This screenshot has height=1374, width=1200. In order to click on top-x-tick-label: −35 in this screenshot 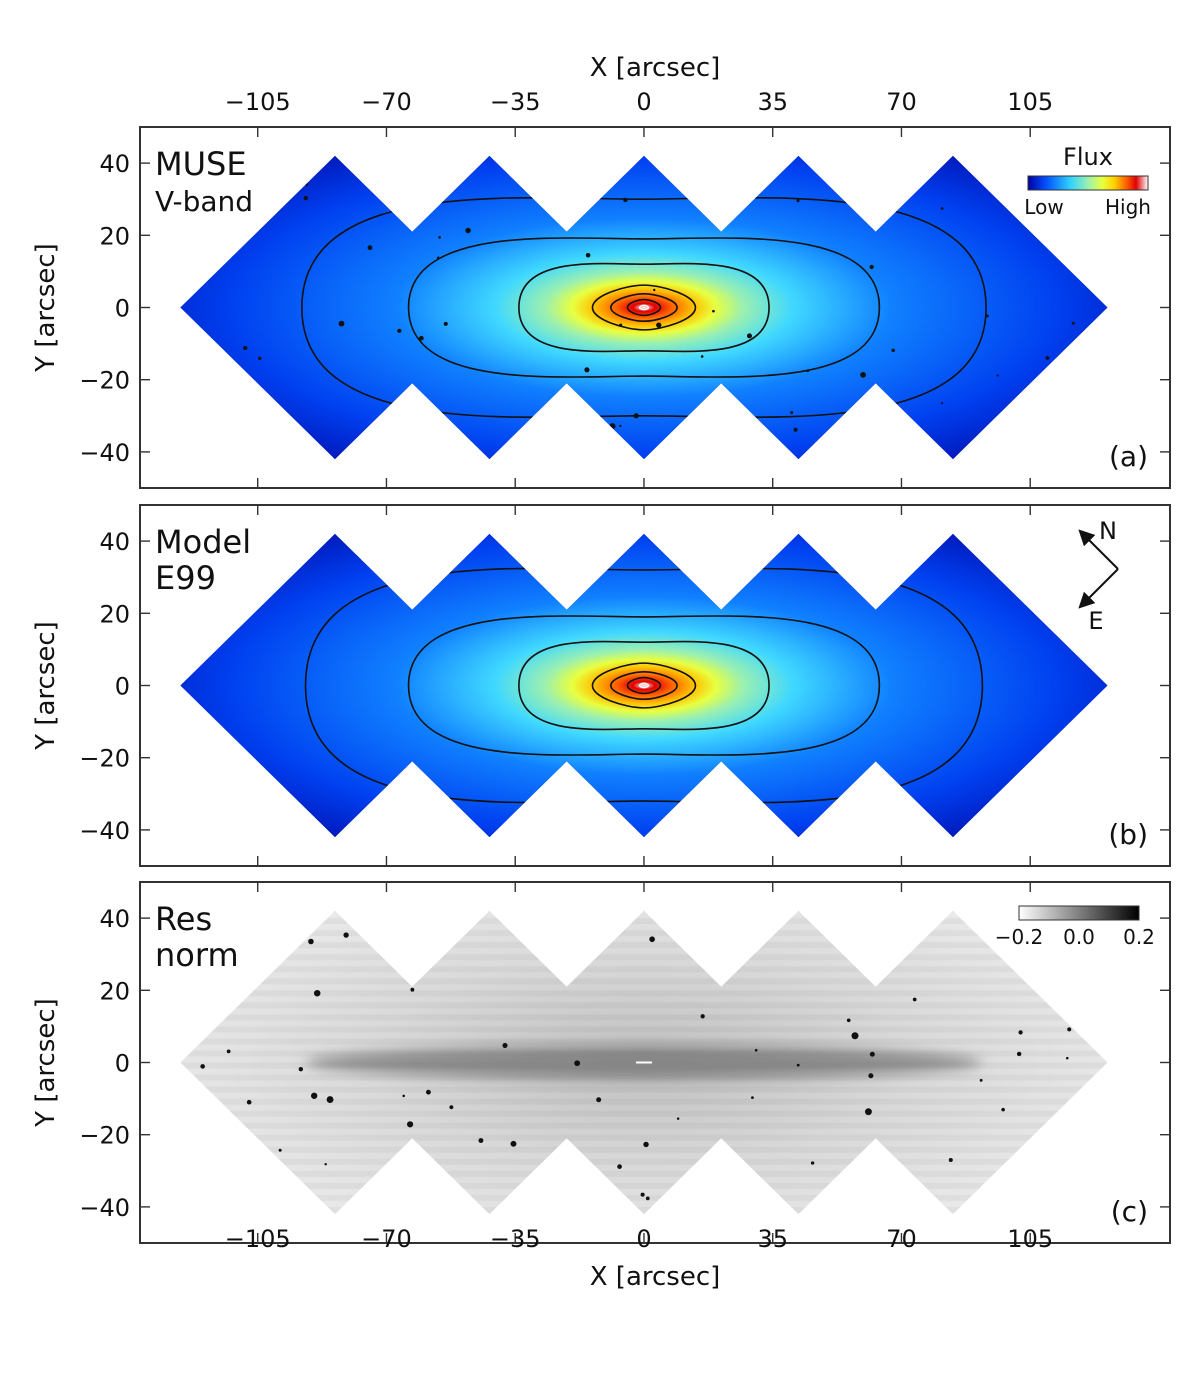, I will do `click(515, 102)`.